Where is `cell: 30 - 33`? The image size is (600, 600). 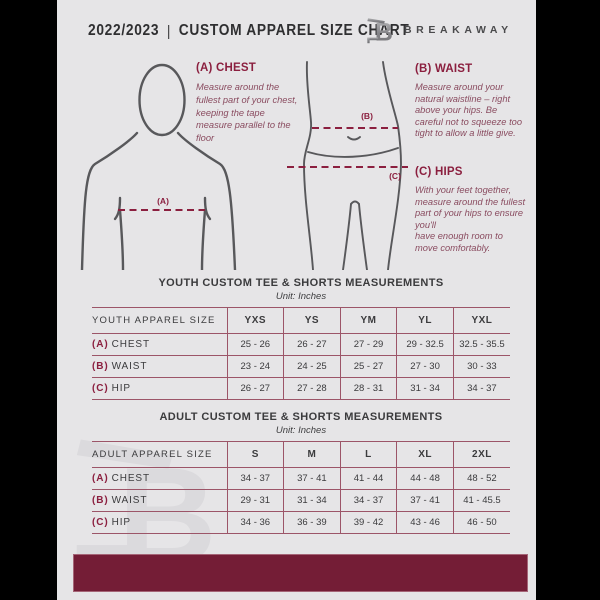
cell: 30 - 33 is located at coordinates (481, 366).